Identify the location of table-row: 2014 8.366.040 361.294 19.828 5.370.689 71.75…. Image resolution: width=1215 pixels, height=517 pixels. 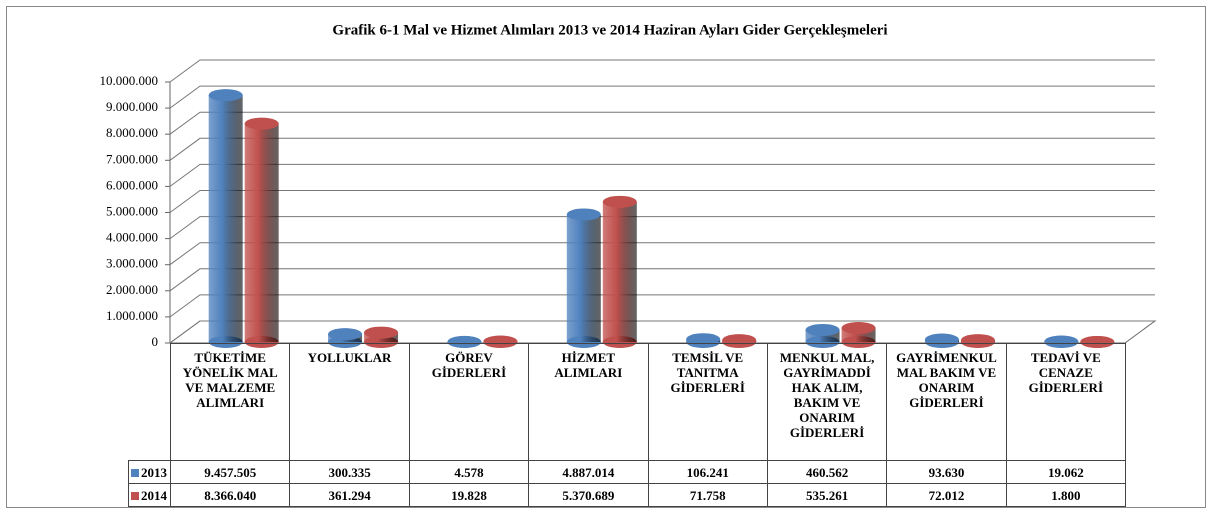
(627, 495).